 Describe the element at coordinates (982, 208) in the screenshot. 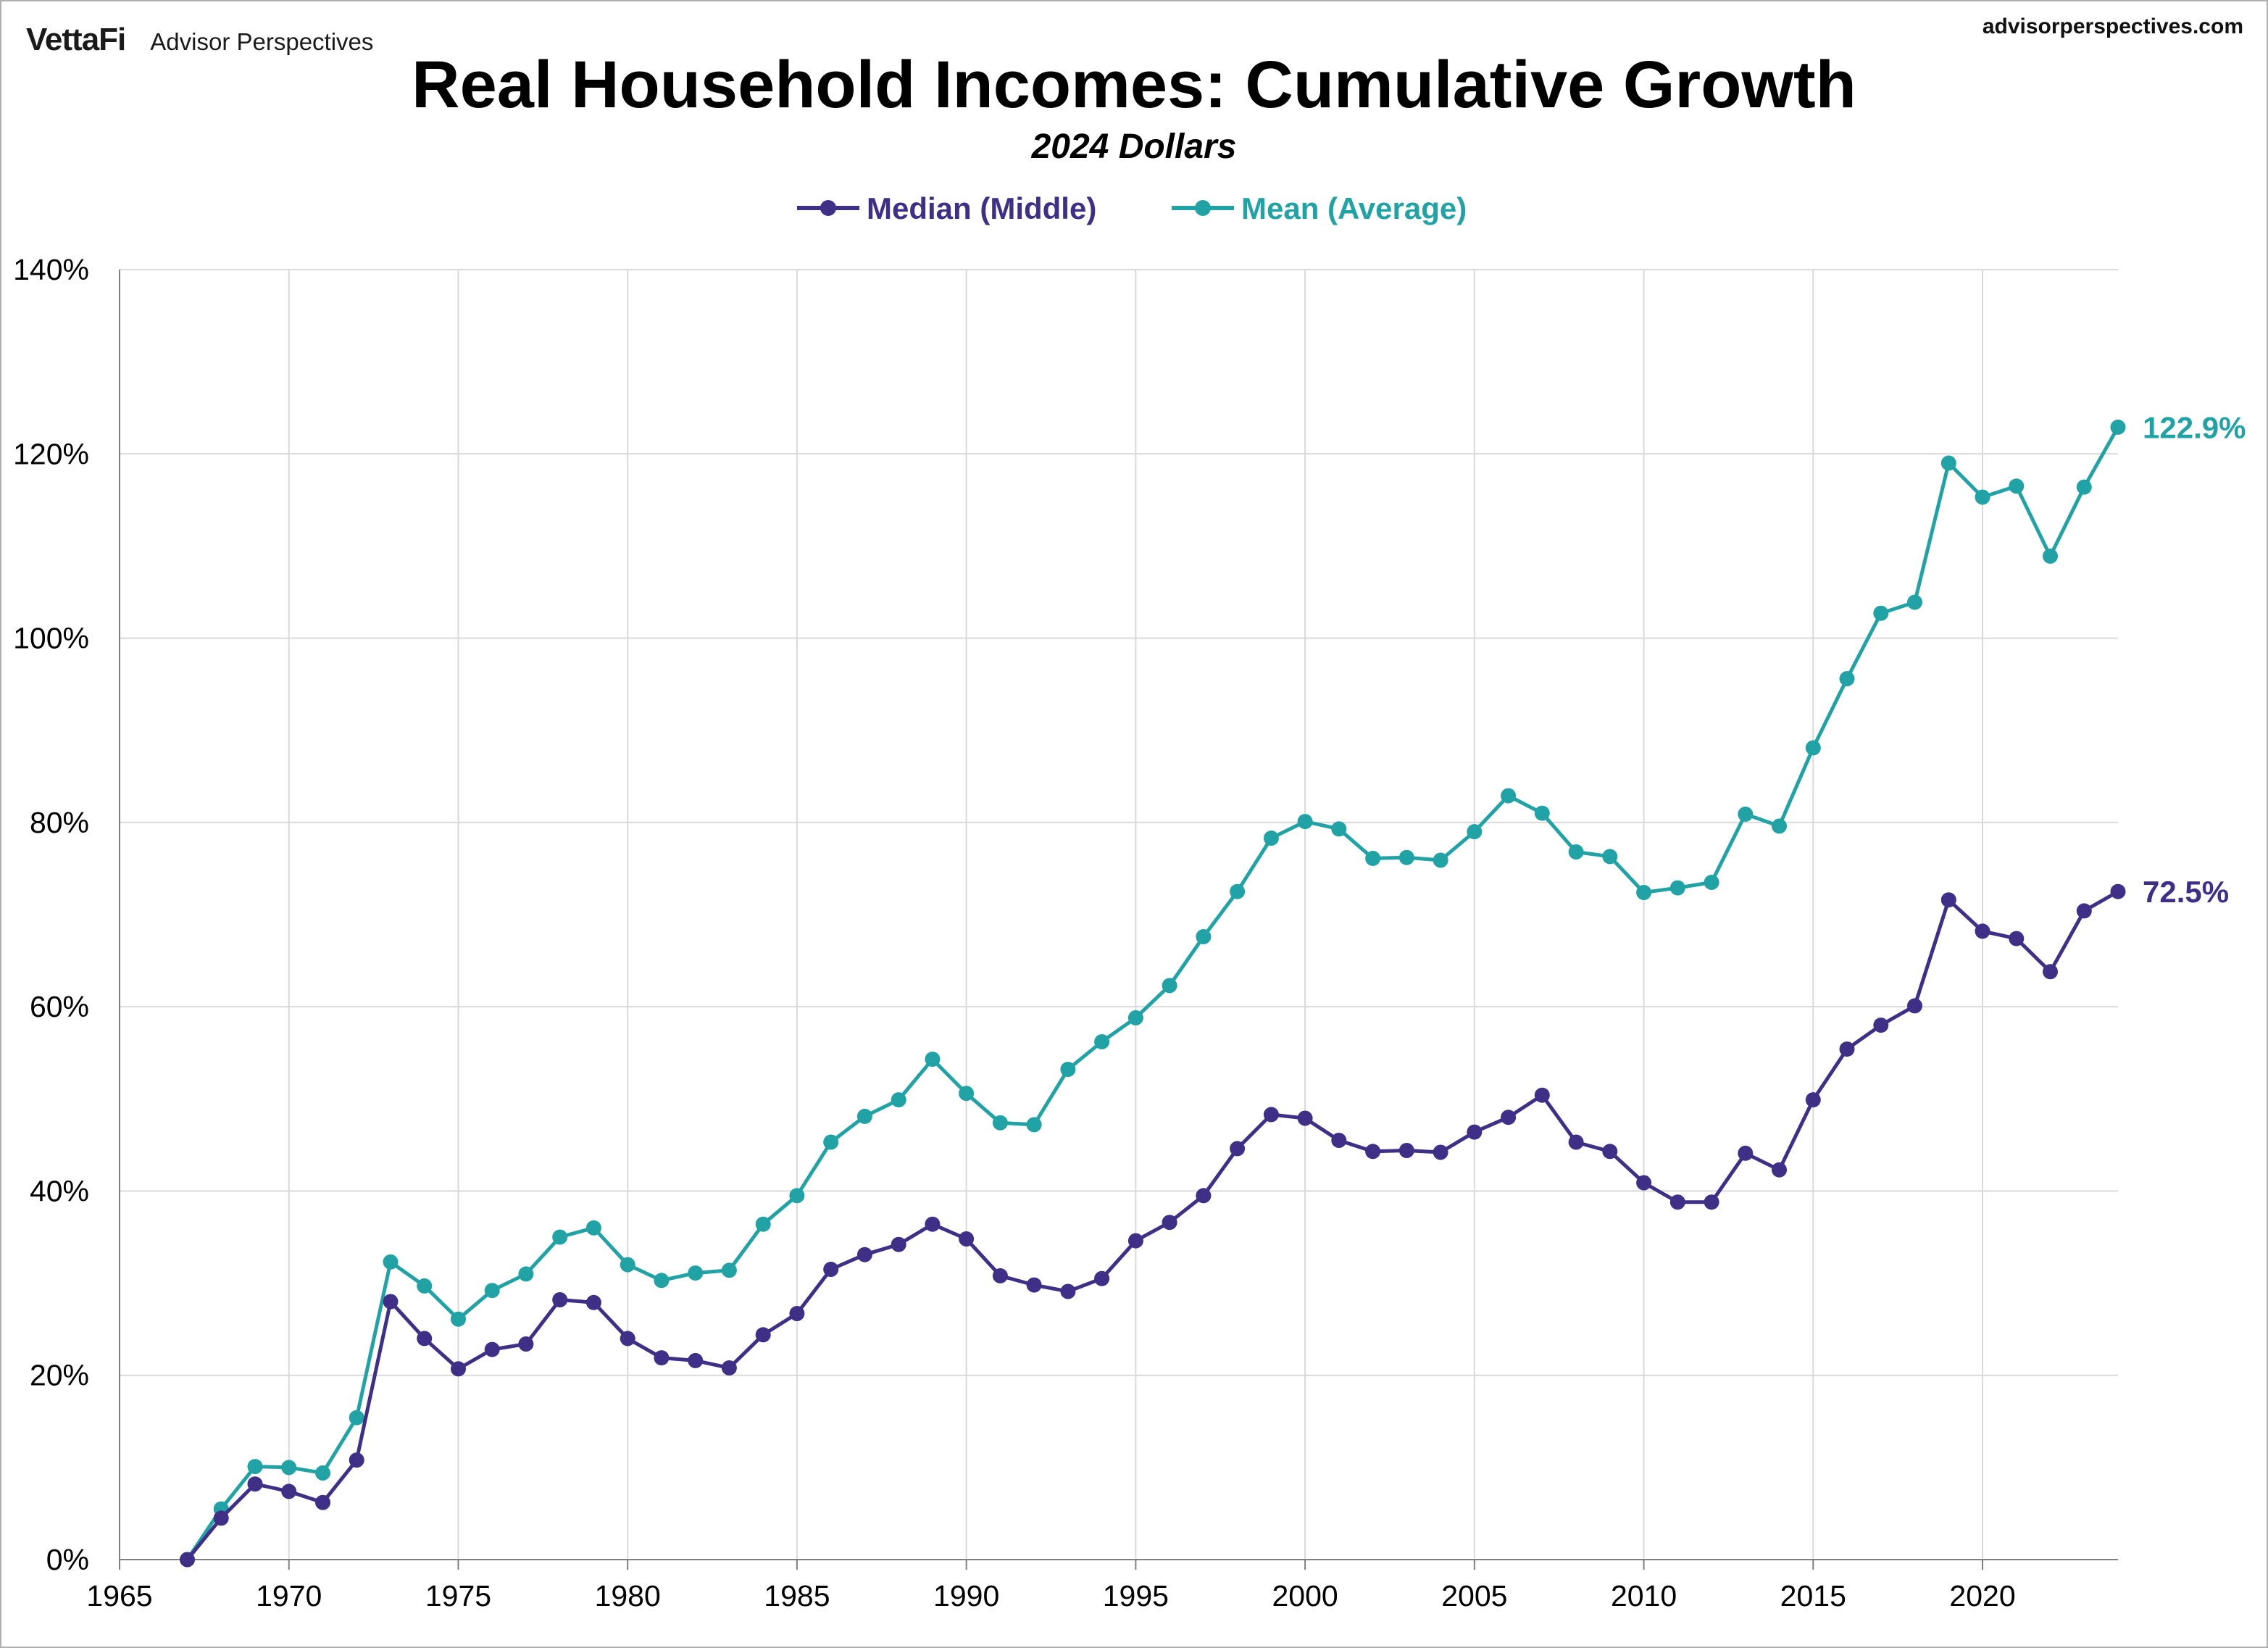

I see `legend-label-median: Median (Middle)` at that location.